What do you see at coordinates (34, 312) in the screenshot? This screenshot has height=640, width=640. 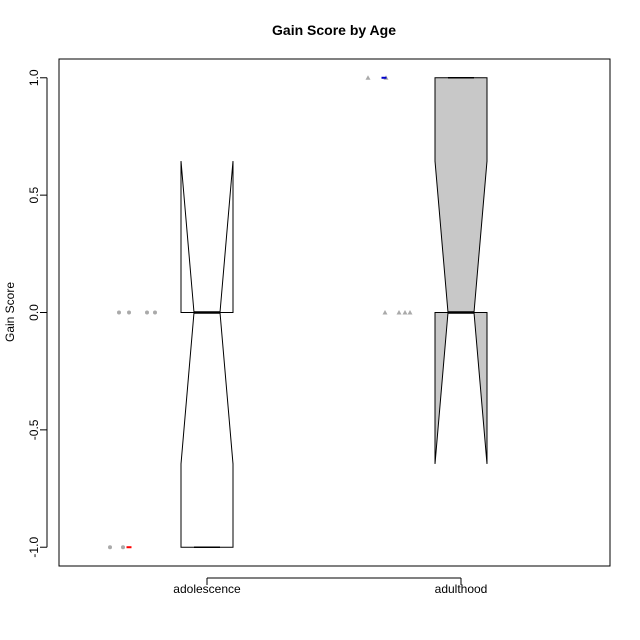 I see `y-tick-label: 0.0` at bounding box center [34, 312].